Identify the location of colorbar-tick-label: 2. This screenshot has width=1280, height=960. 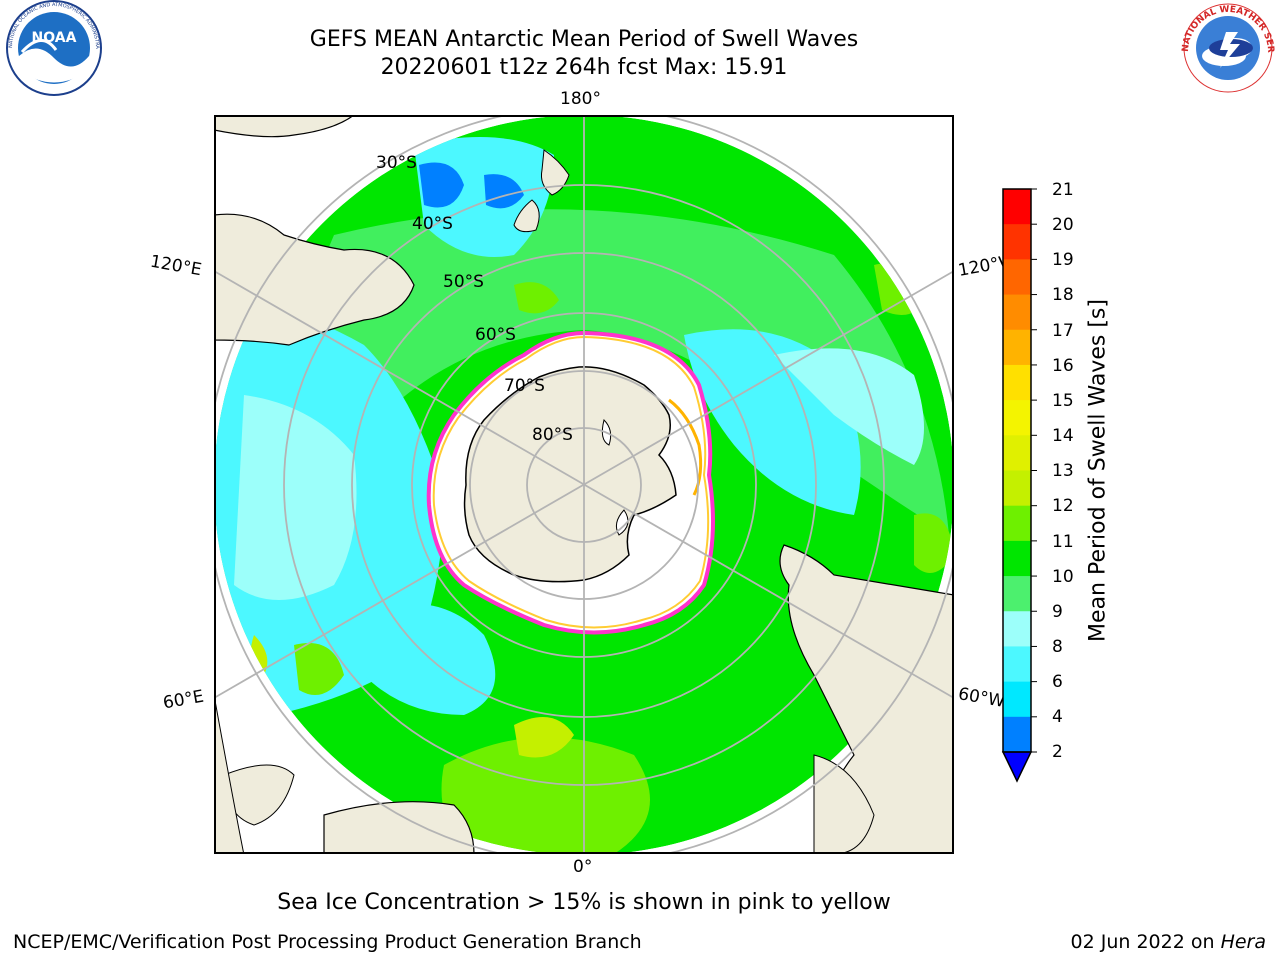
(1057, 752).